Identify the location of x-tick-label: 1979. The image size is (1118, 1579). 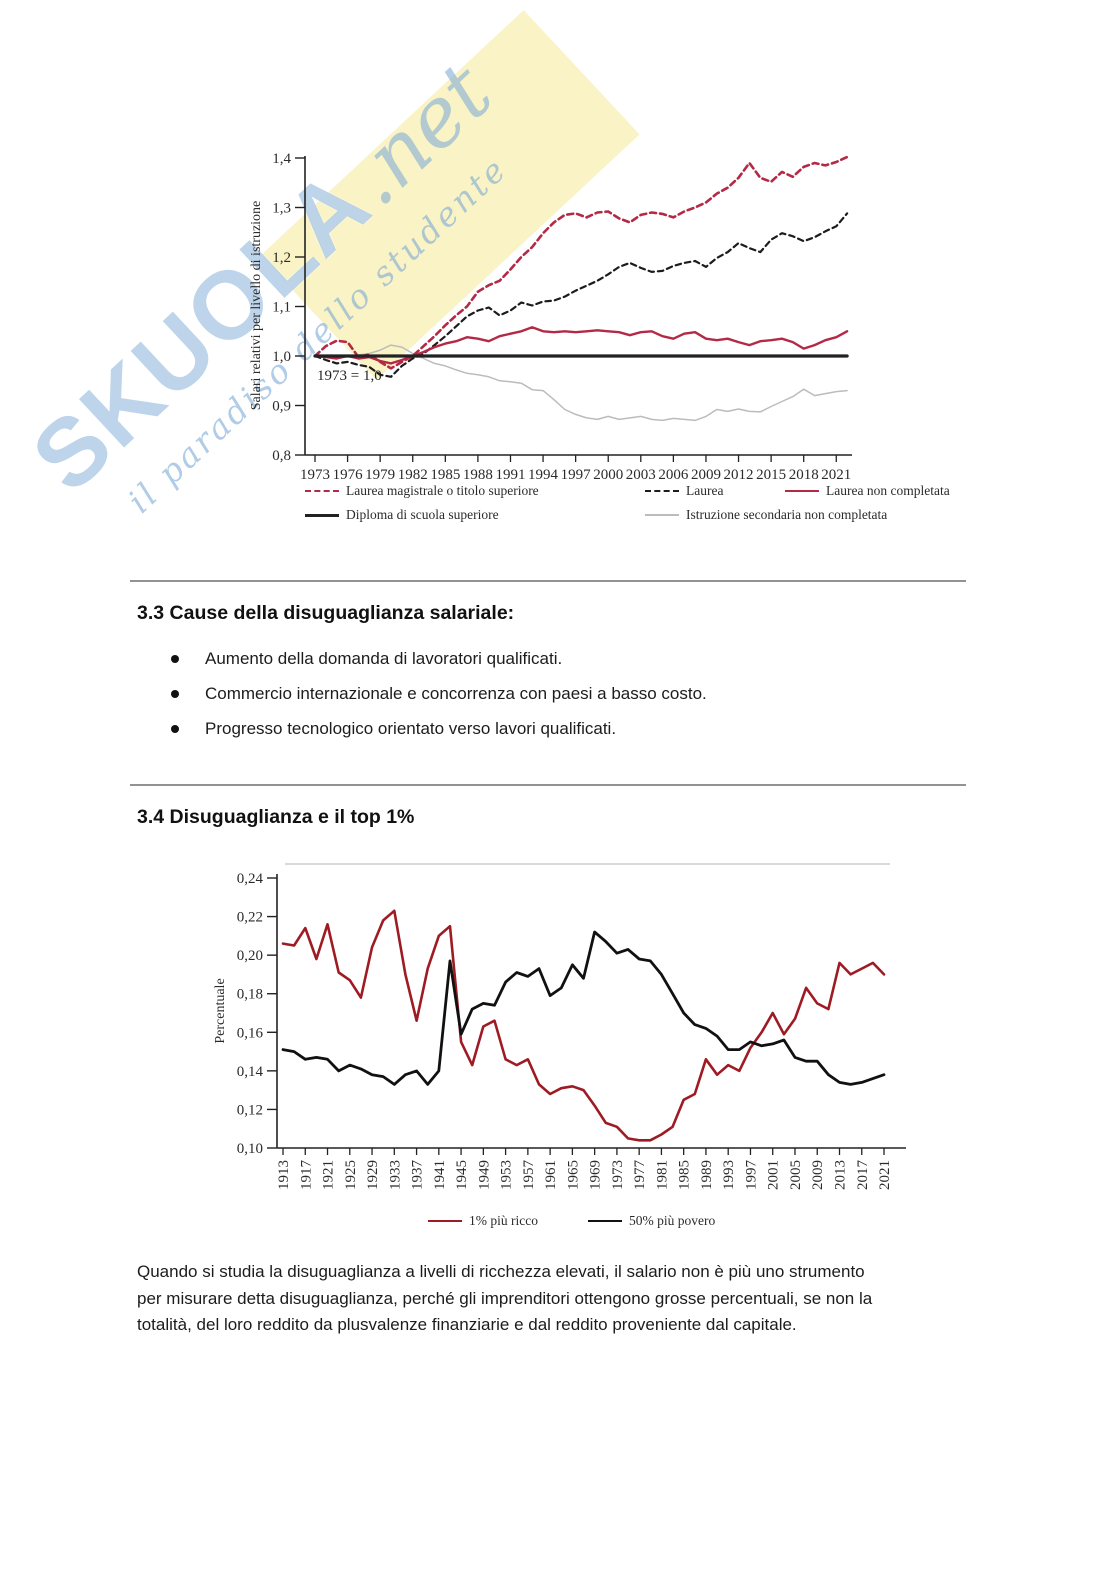
(380, 475).